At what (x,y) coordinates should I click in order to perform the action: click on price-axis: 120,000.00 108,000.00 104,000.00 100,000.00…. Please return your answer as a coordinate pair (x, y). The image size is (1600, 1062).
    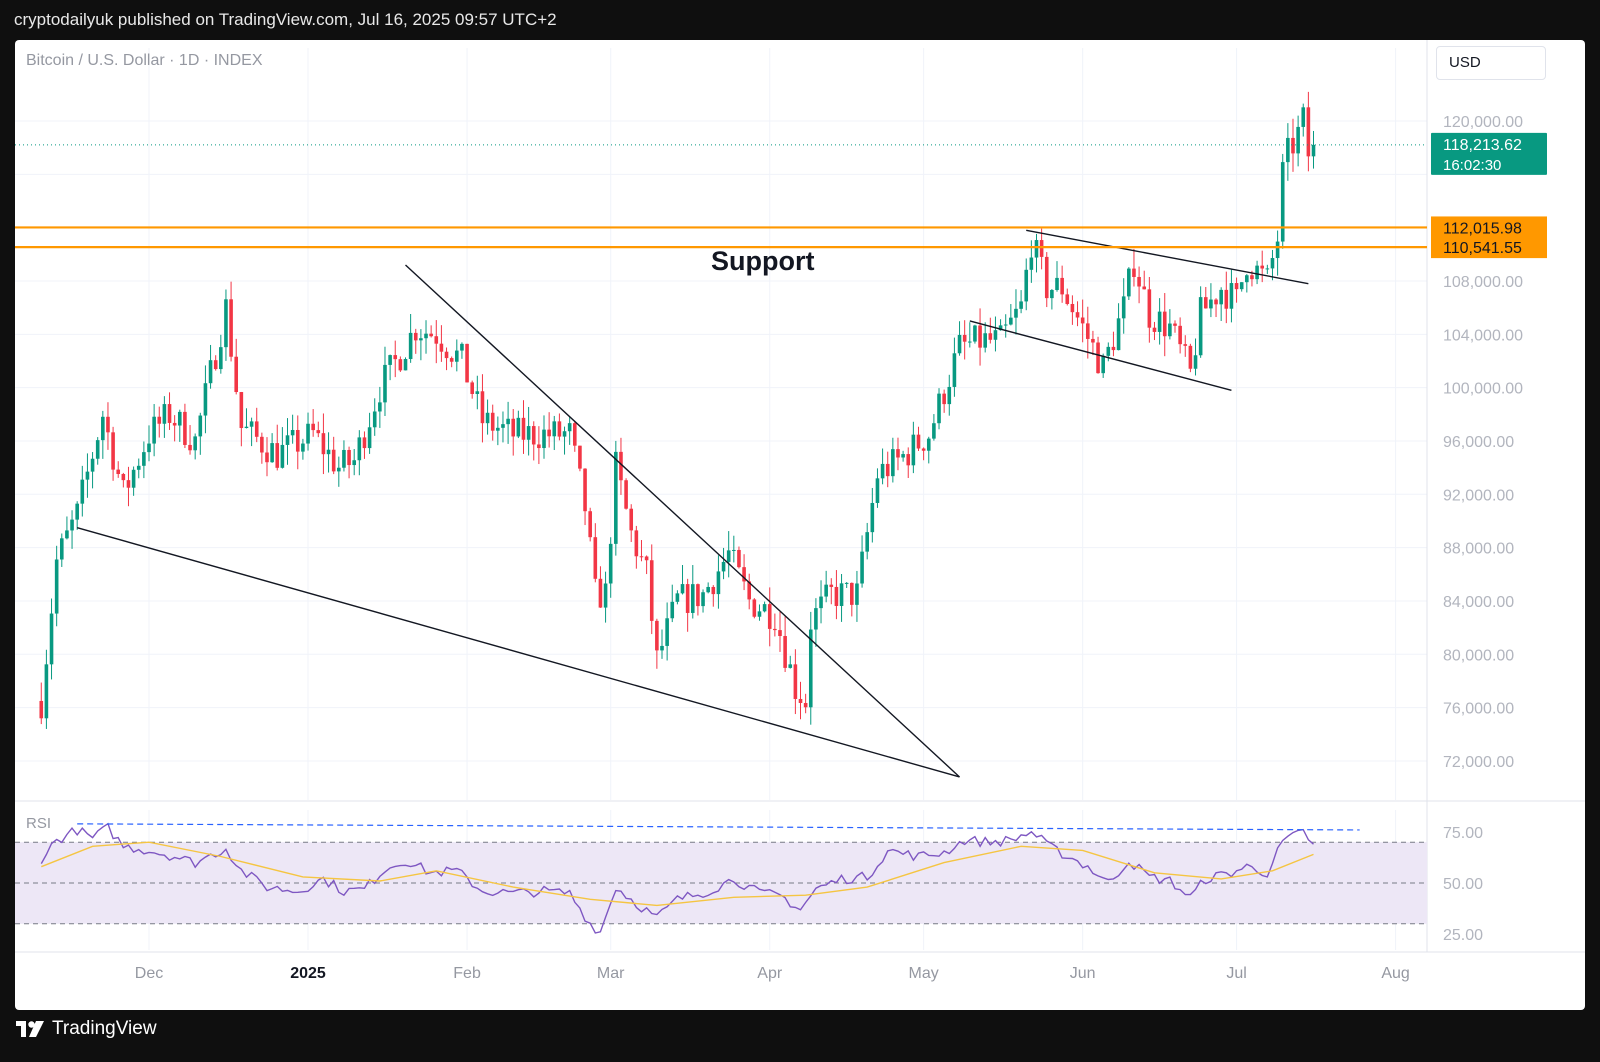
    Looking at the image, I should click on (1483, 442).